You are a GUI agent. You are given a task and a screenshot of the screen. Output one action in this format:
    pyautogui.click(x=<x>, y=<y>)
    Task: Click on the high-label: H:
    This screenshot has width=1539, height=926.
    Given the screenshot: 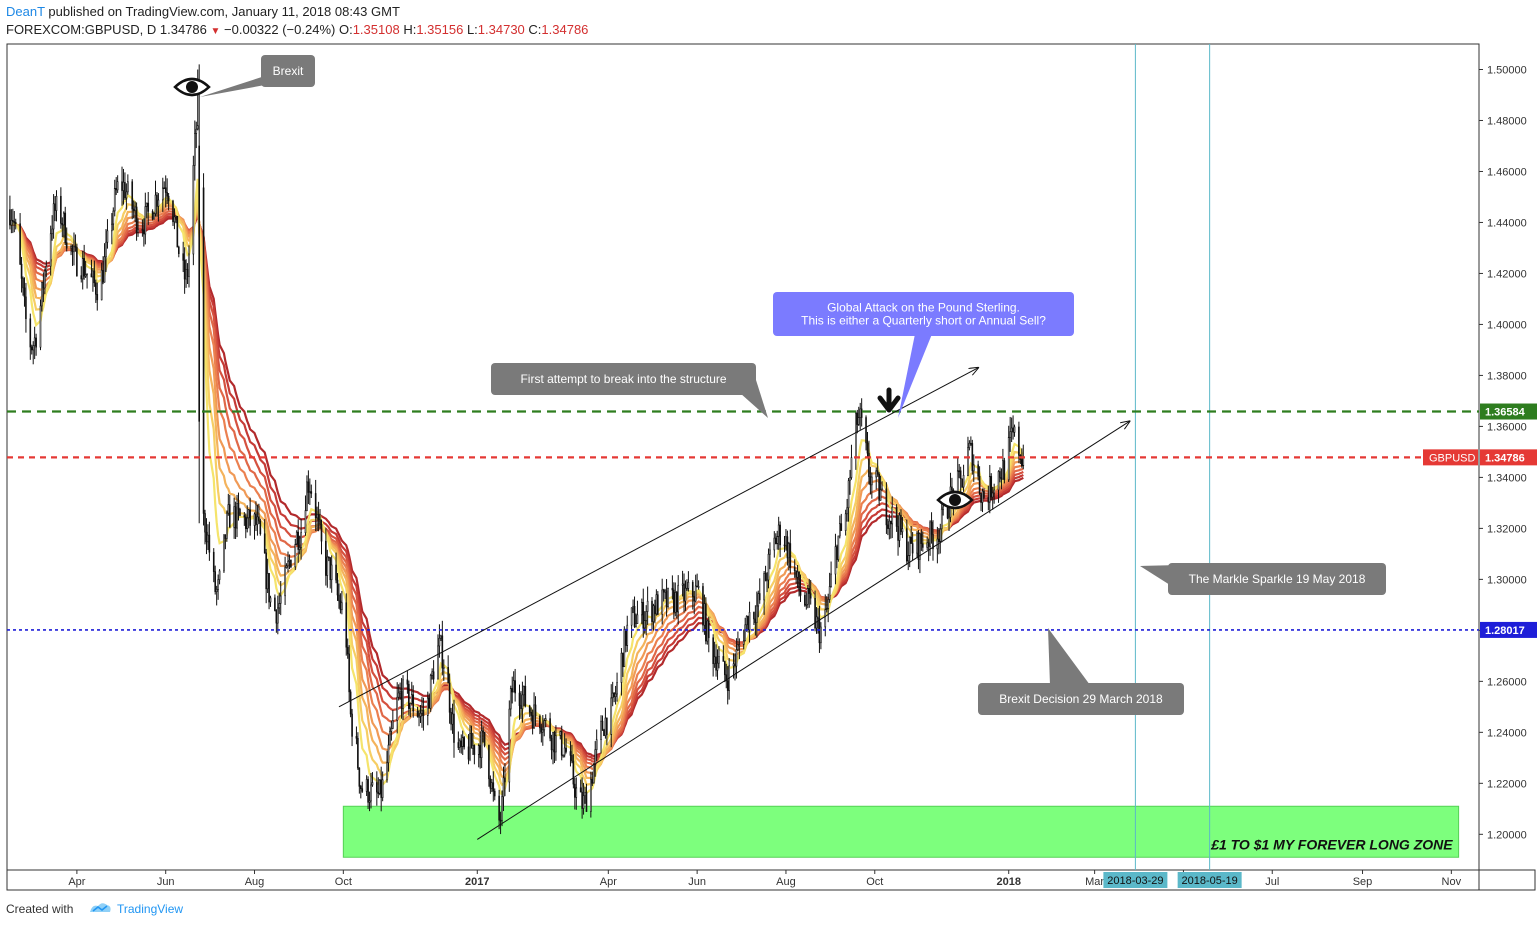 What is the action you would take?
    pyautogui.click(x=410, y=29)
    